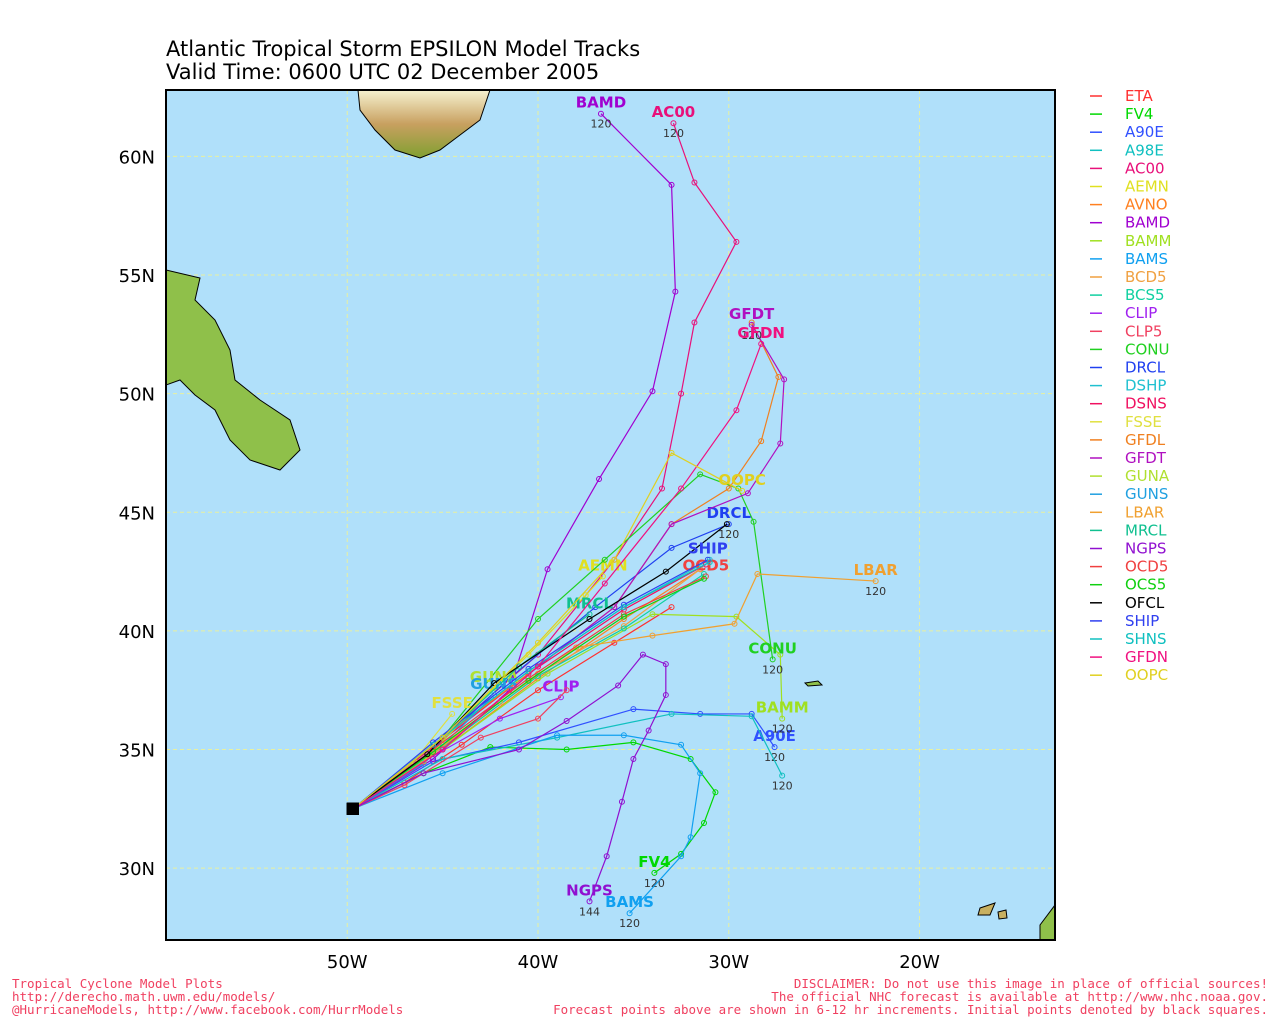 The height and width of the screenshot is (1024, 1280). Describe the element at coordinates (1144, 150) in the screenshot. I see `legend-label: A98E` at that location.